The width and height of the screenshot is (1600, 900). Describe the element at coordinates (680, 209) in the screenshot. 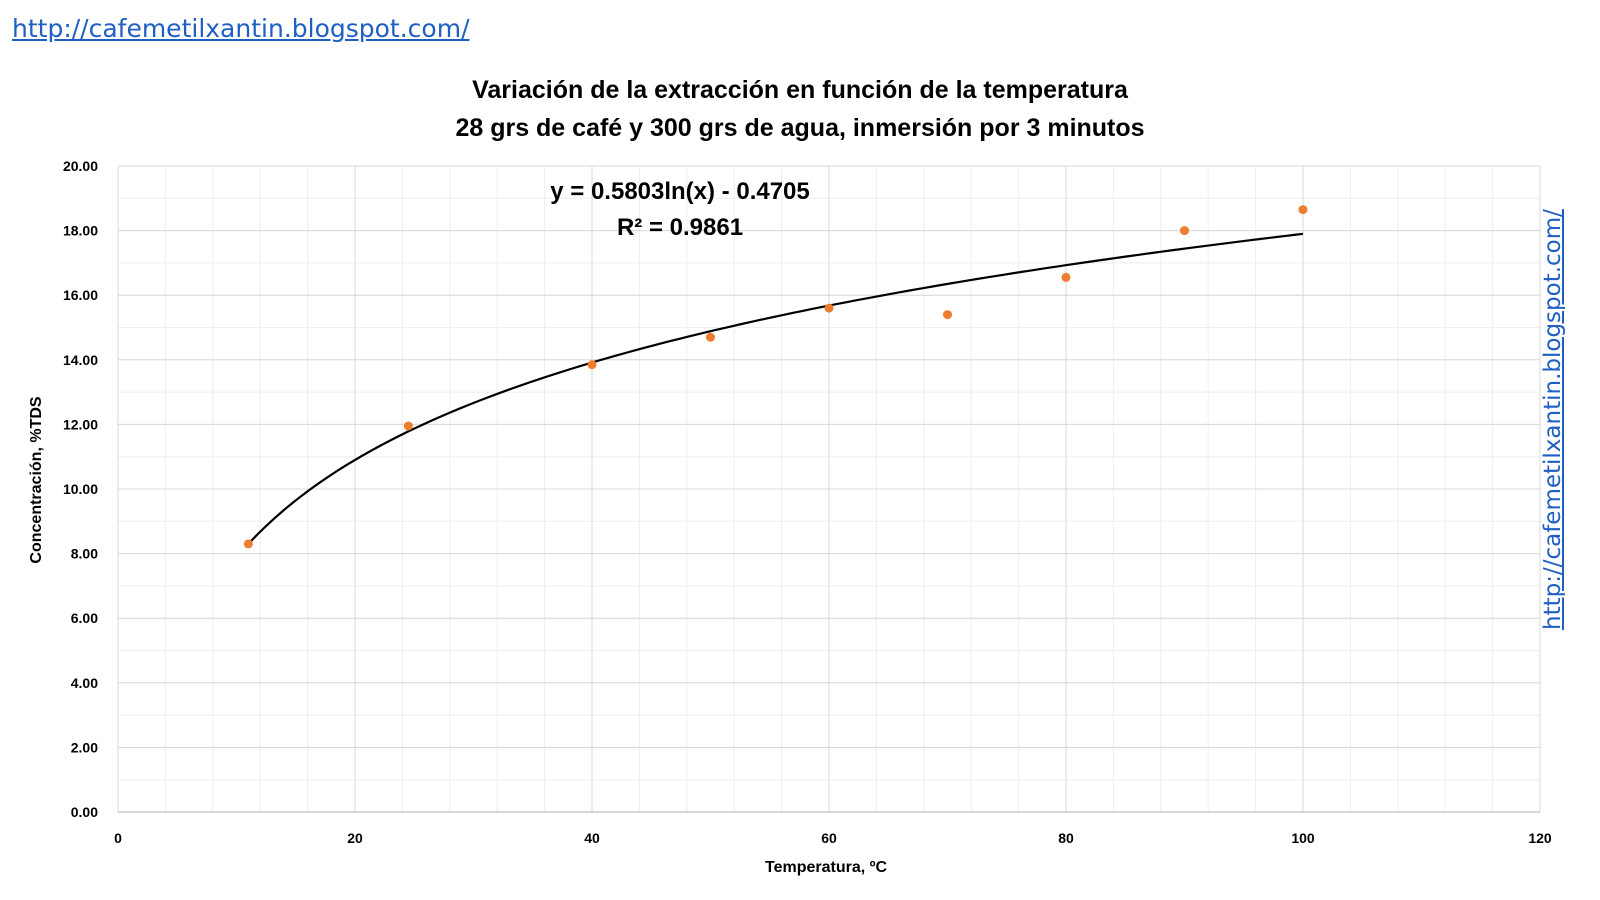

I see `trendline-equation-group: y = 0.5803ln(x) - 0.4705 R² = 0.9861` at that location.